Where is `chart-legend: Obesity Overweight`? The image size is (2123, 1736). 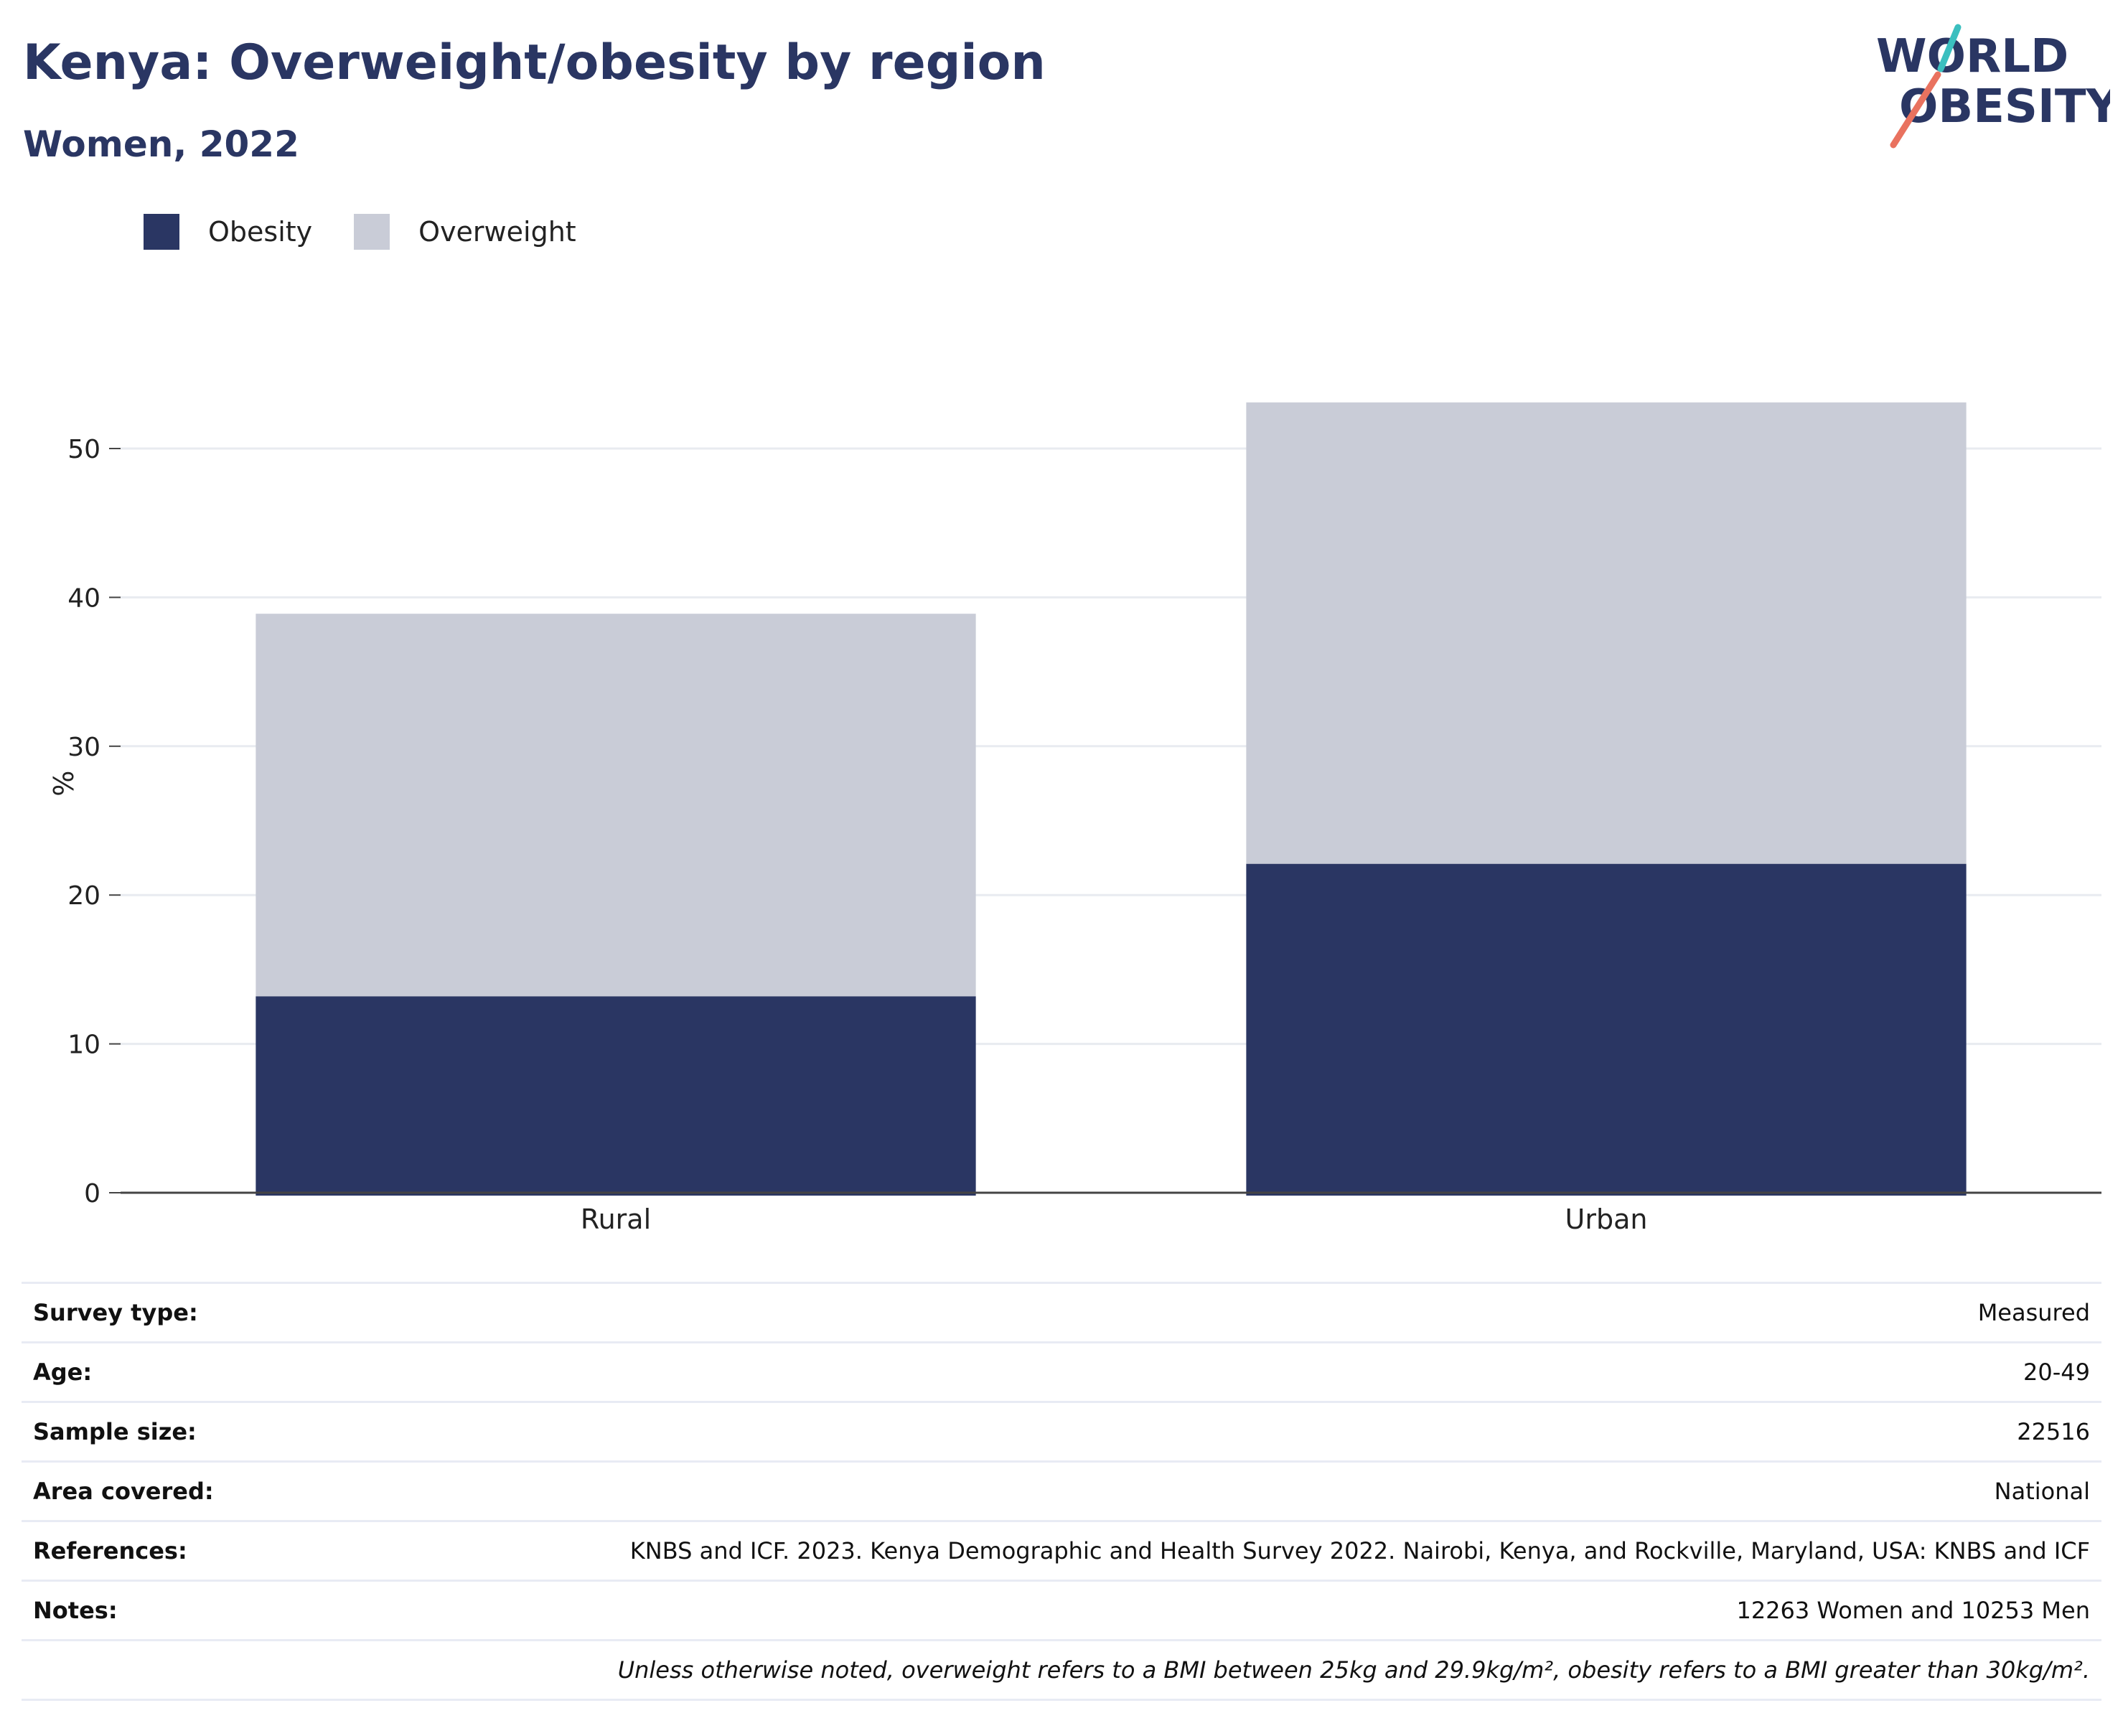 chart-legend: Obesity Overweight is located at coordinates (381, 231).